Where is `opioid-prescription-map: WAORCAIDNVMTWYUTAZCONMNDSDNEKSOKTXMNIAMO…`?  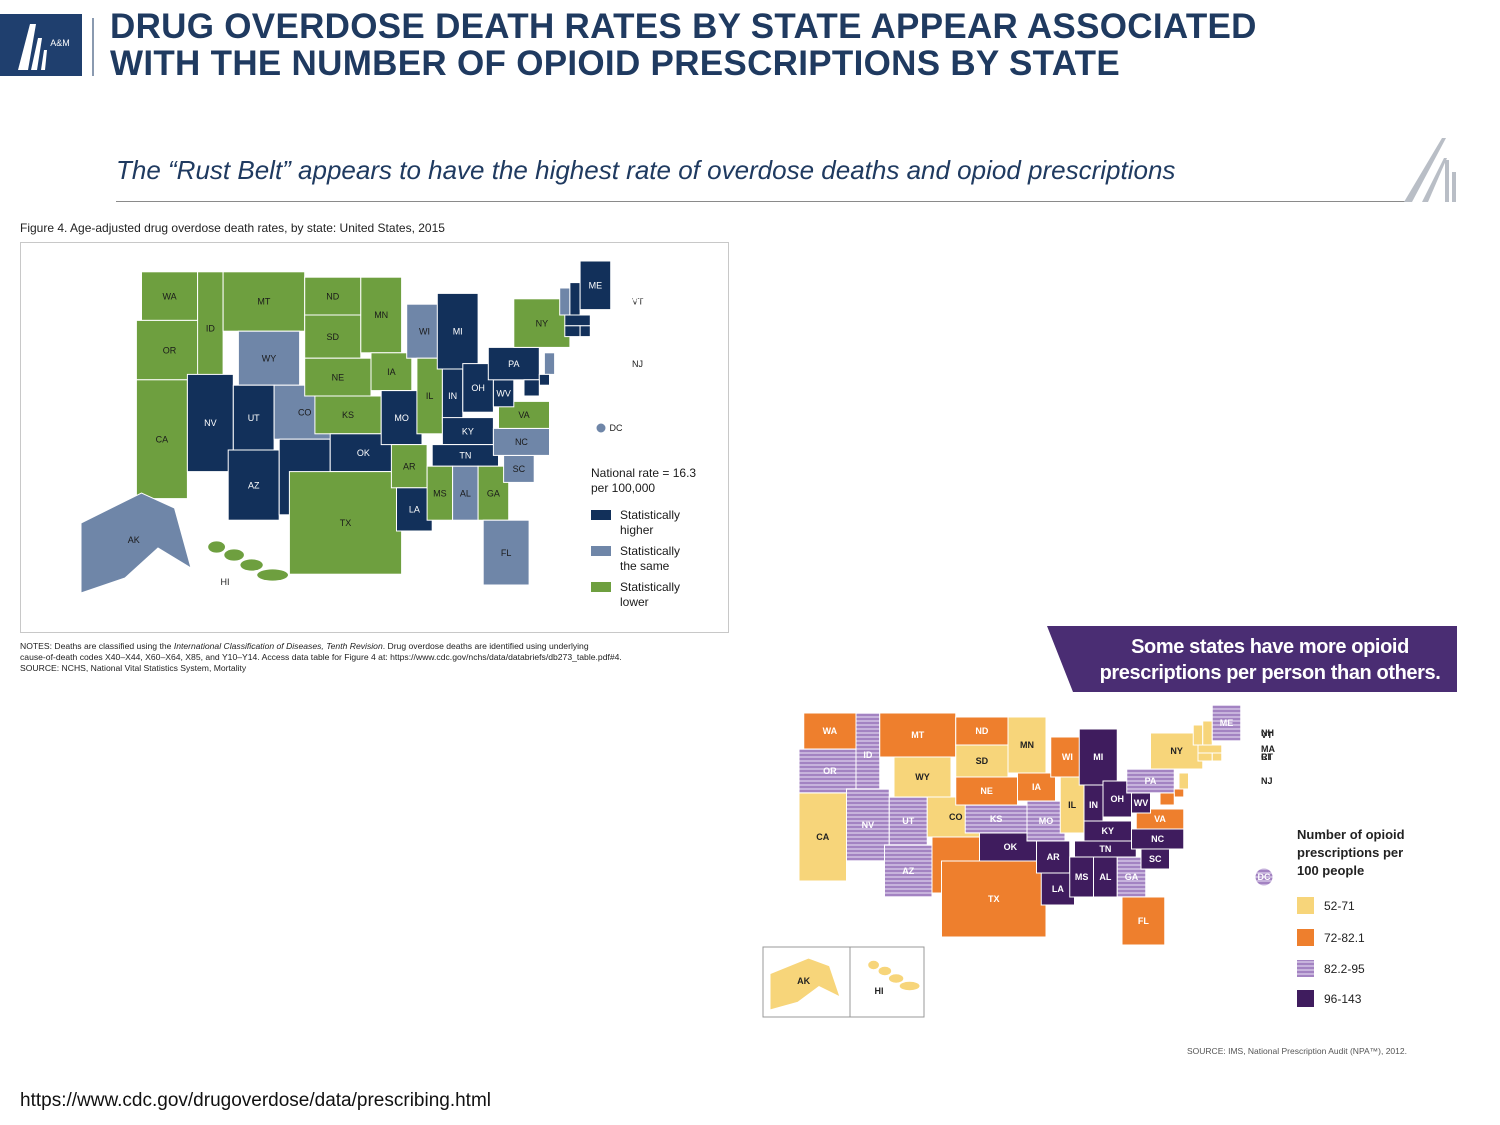
opioid-prescription-map: WAORCAIDNVMTWYUTAZCONMNDSDNEKSOKTXMNIAMO… is located at coordinates (1018, 861).